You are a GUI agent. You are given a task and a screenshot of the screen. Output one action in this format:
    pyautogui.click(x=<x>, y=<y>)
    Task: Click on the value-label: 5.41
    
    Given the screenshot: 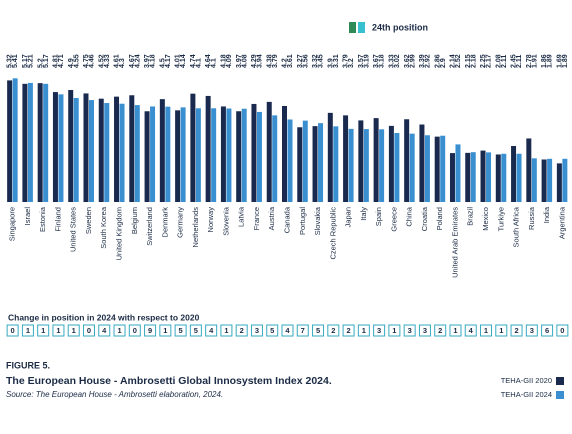 What is the action you would take?
    pyautogui.click(x=15, y=61)
    